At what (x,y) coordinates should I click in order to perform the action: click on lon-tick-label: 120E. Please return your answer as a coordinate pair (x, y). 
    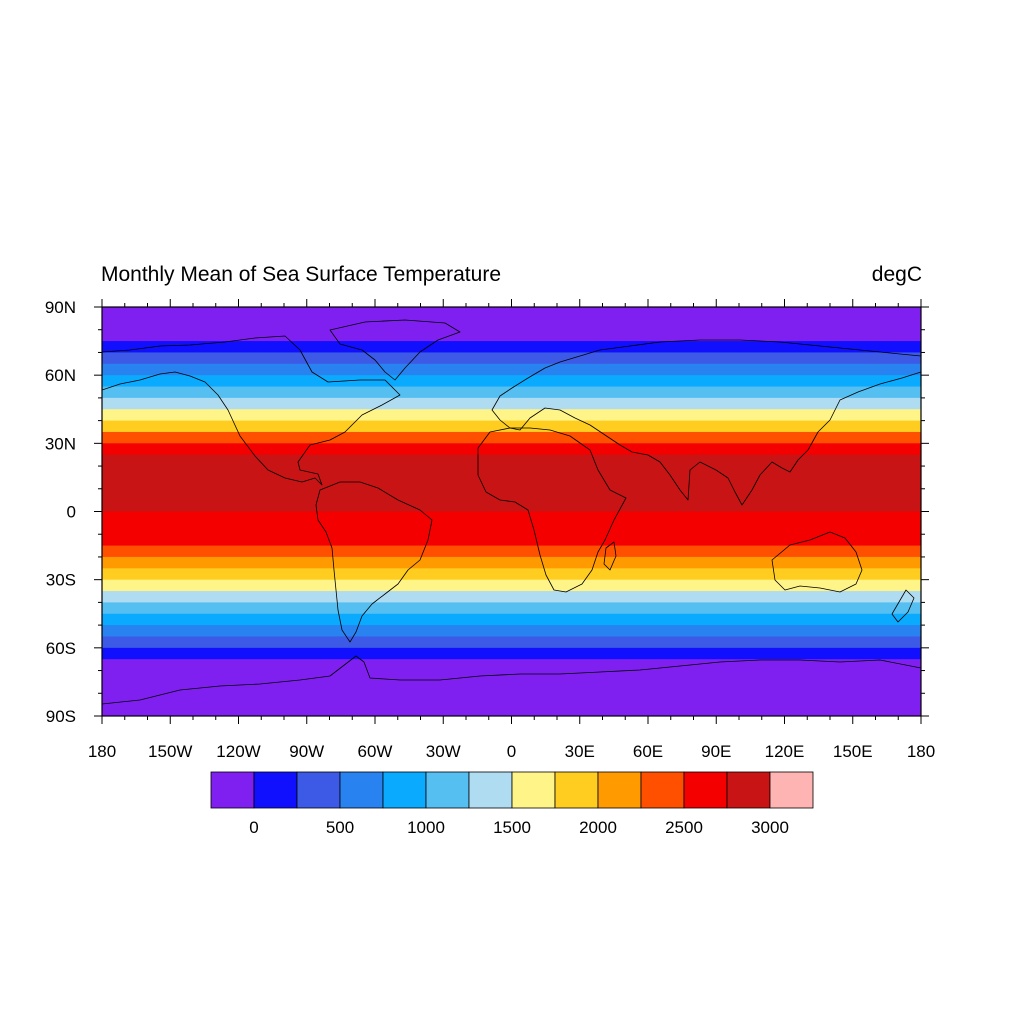
    Looking at the image, I should click on (785, 751).